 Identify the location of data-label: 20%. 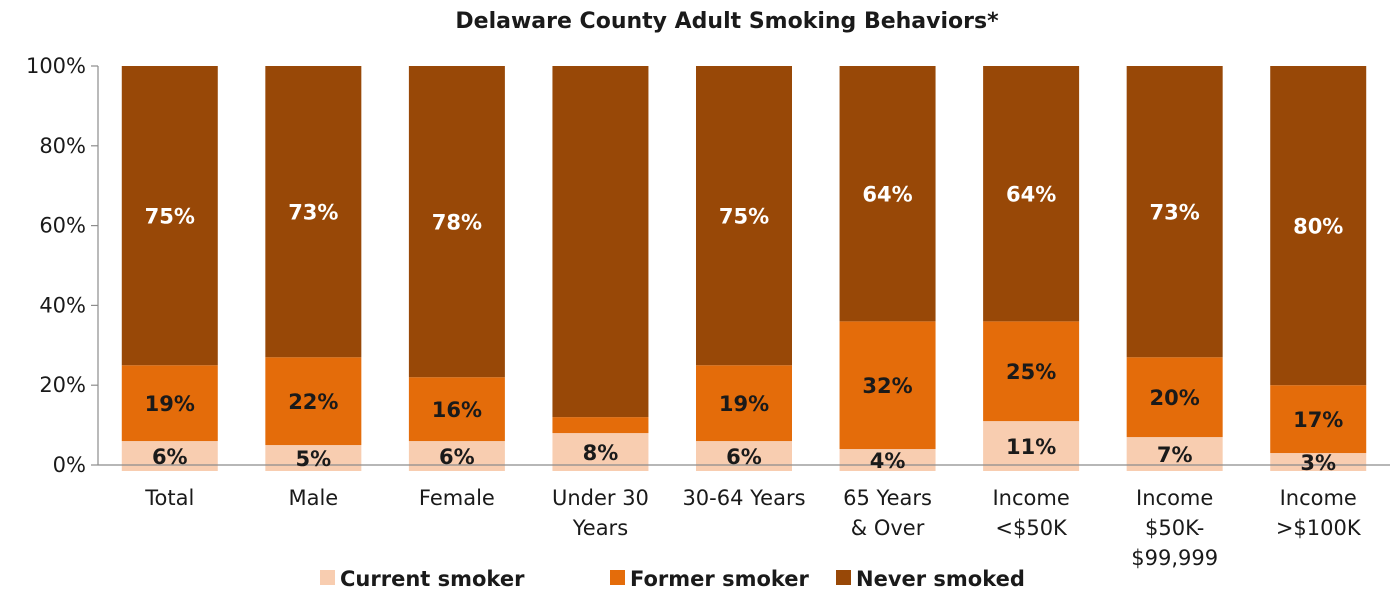
(1175, 398).